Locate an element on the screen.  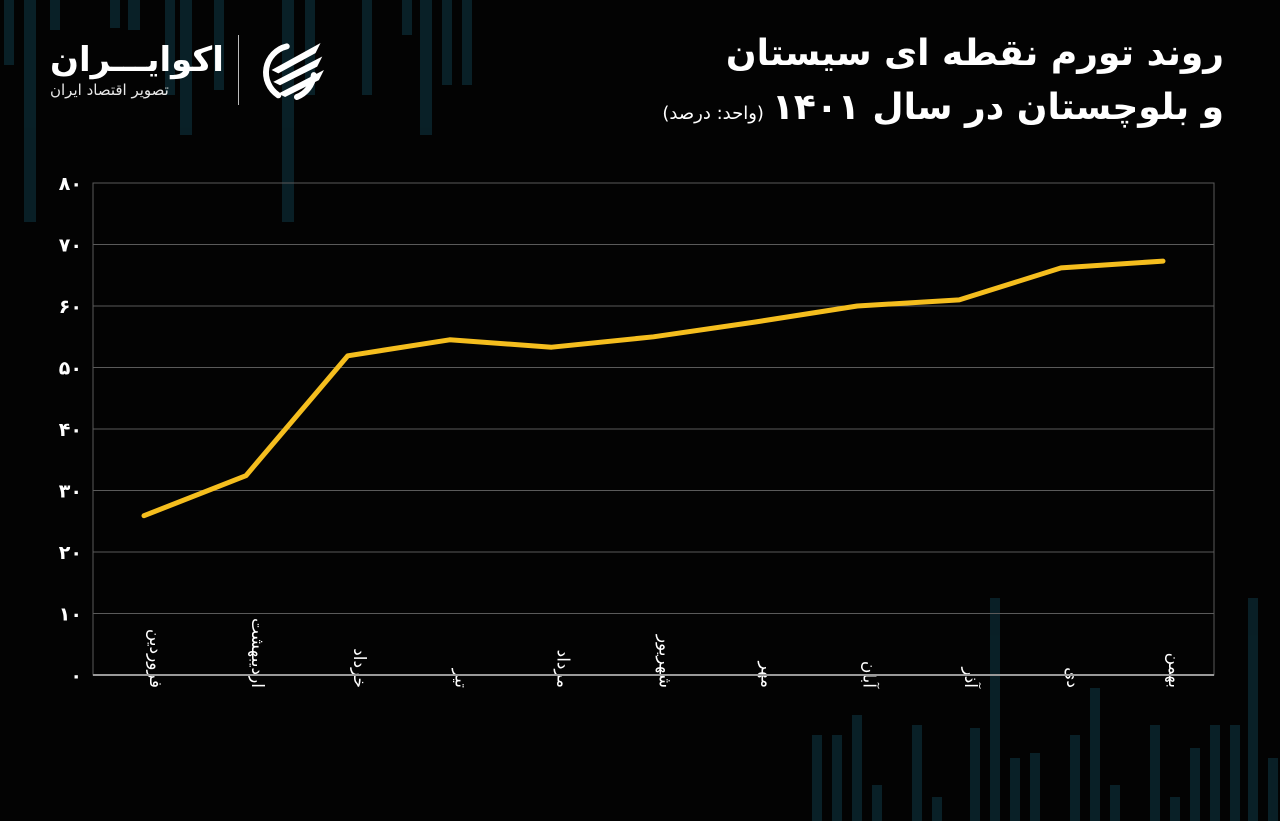
logo-text: اکوایـــران تصویر اقتصاد ایران is located at coordinates (137, 70).